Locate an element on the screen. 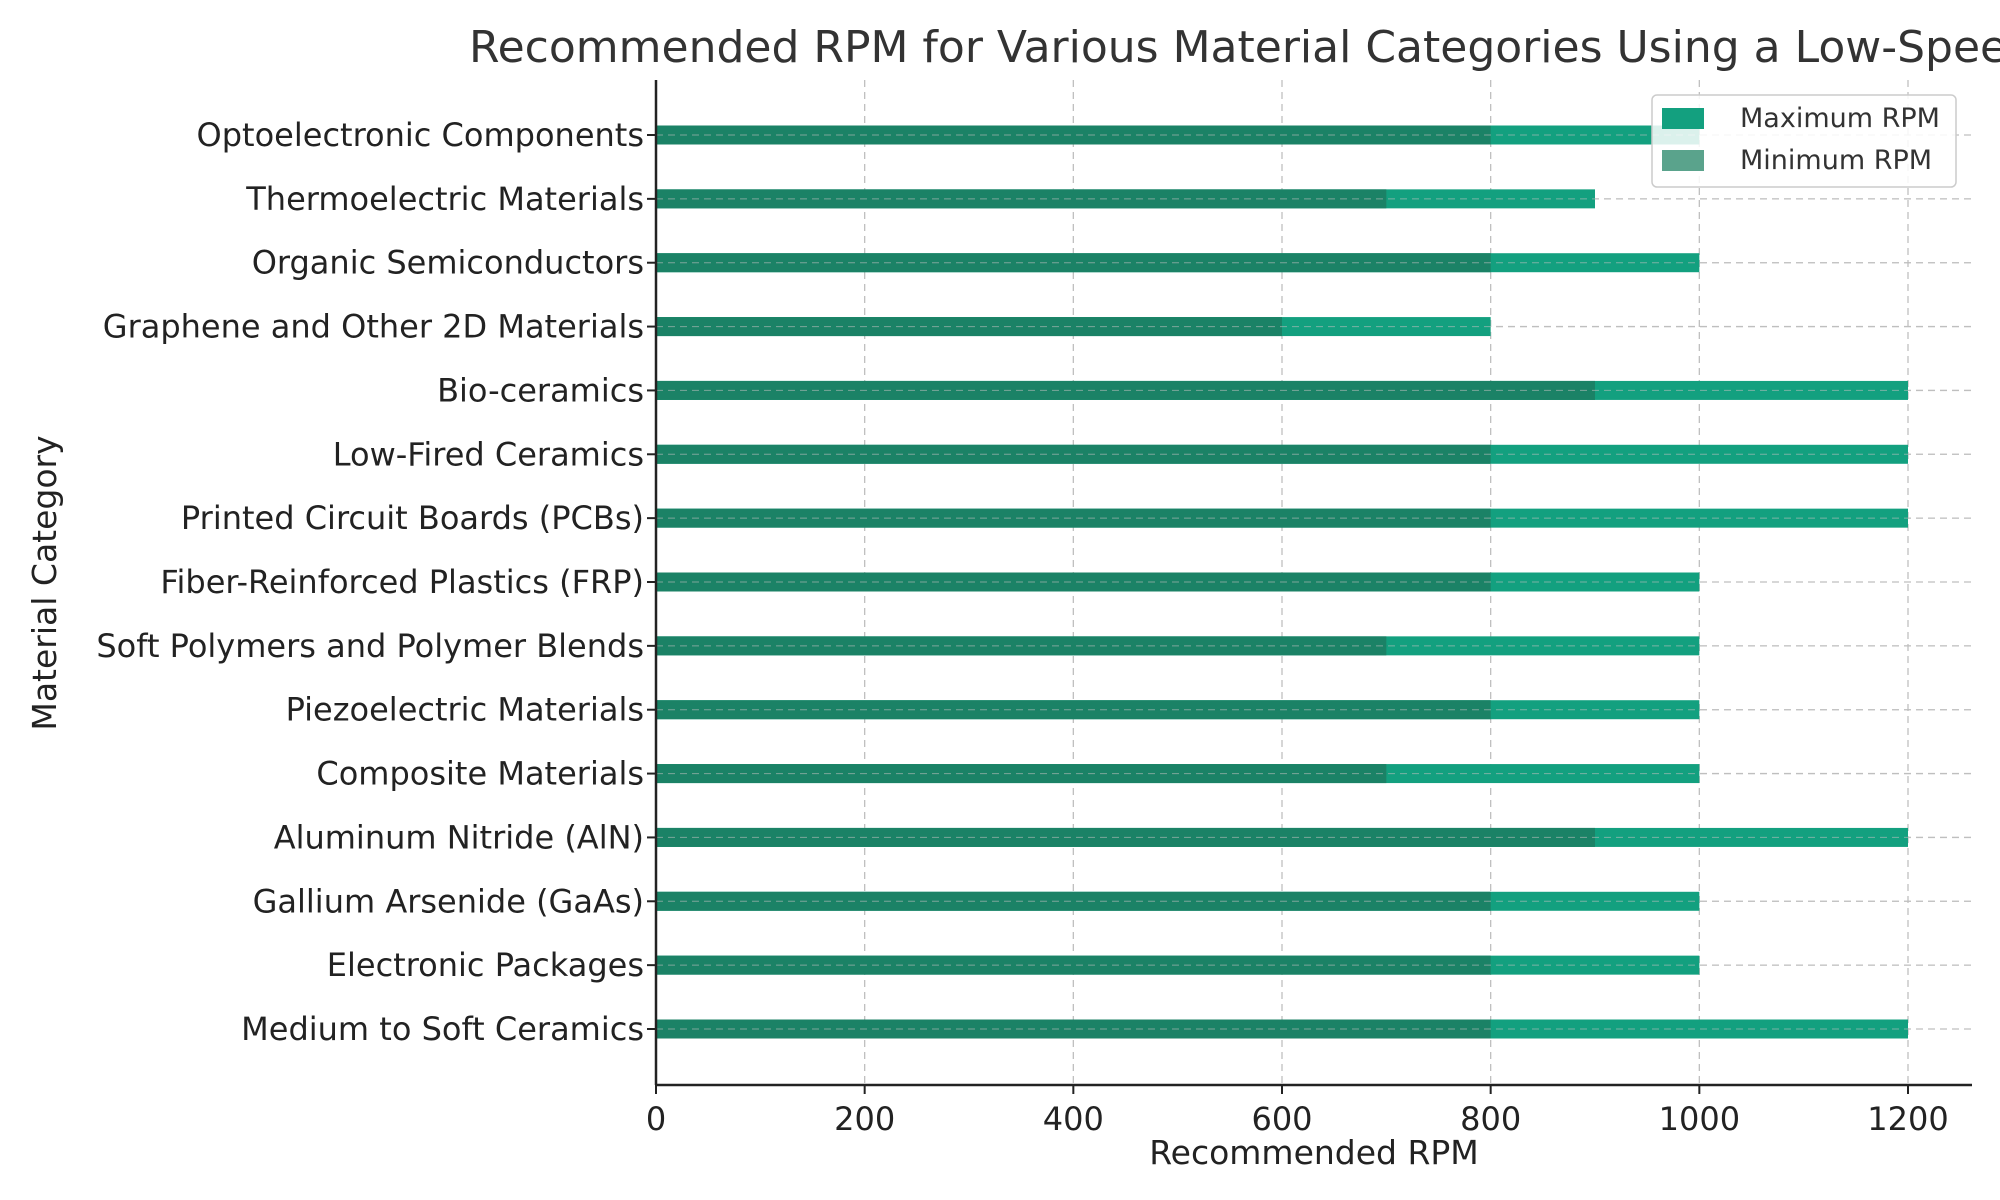 The width and height of the screenshot is (2000, 1200). legend-box is located at coordinates (1804, 141).